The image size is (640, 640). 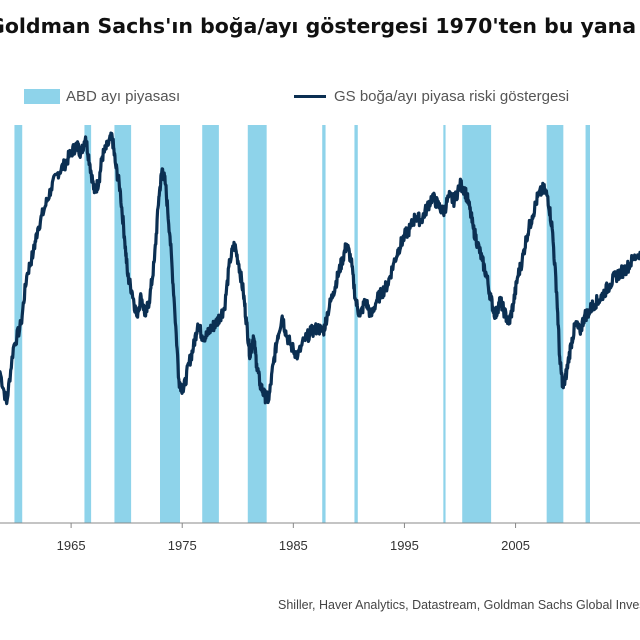 What do you see at coordinates (293, 545) in the screenshot?
I see `x-tick-label-1985: 1985` at bounding box center [293, 545].